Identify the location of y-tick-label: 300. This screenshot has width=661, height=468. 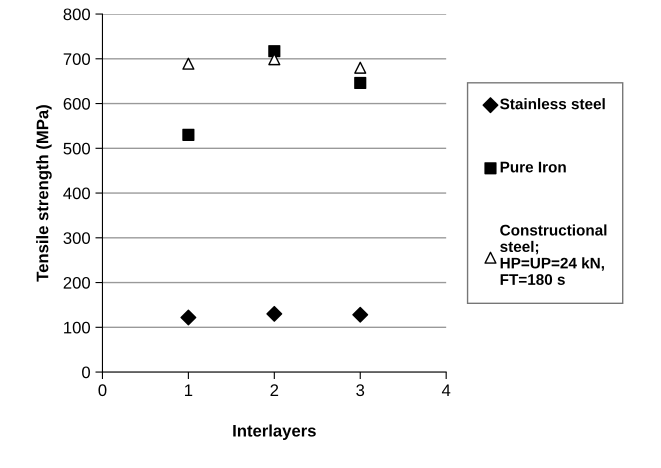
(76, 238).